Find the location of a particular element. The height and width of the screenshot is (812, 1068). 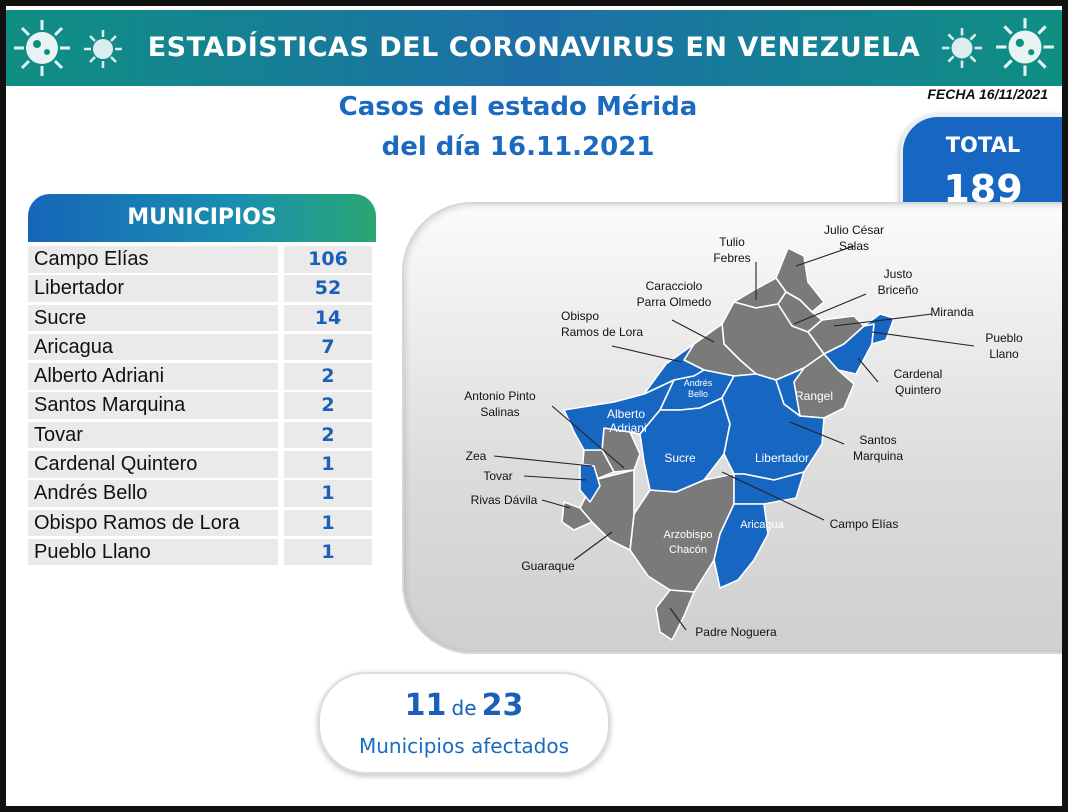

municipio-name: Andrés Bello is located at coordinates (153, 493).